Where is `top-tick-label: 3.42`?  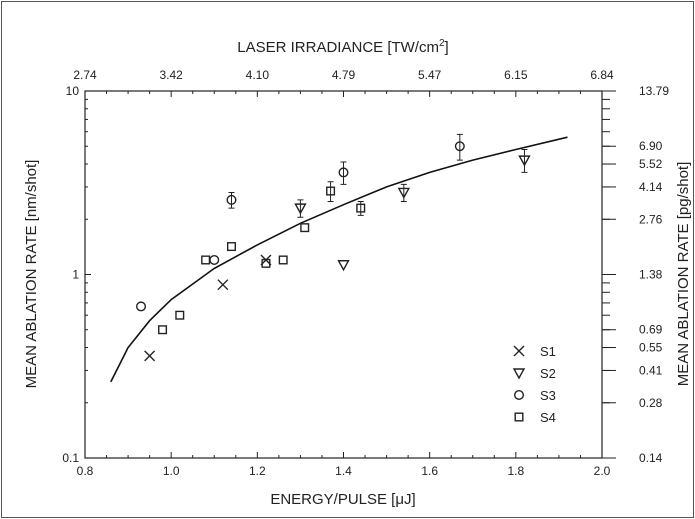
top-tick-label: 3.42 is located at coordinates (171, 75).